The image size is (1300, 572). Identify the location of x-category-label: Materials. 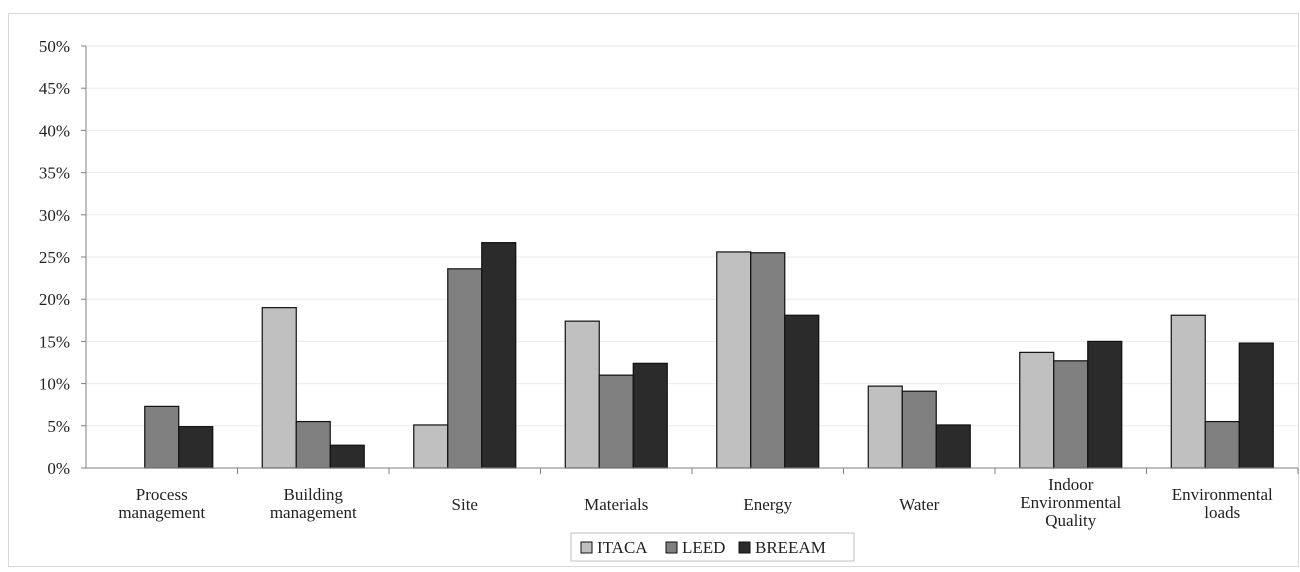
(616, 504).